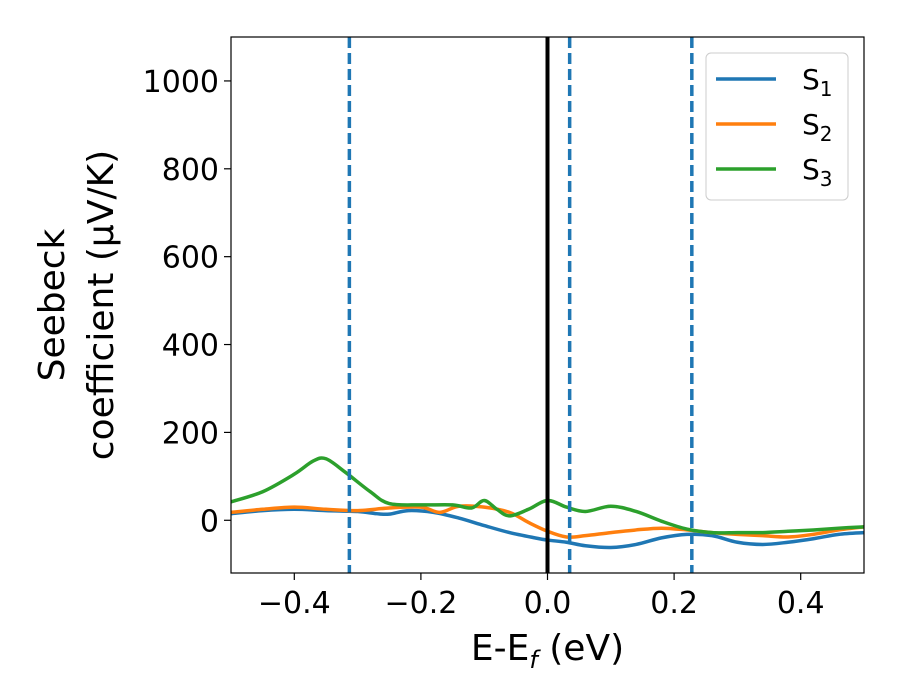 The height and width of the screenshot is (700, 900). I want to click on legend-box, so click(777, 126).